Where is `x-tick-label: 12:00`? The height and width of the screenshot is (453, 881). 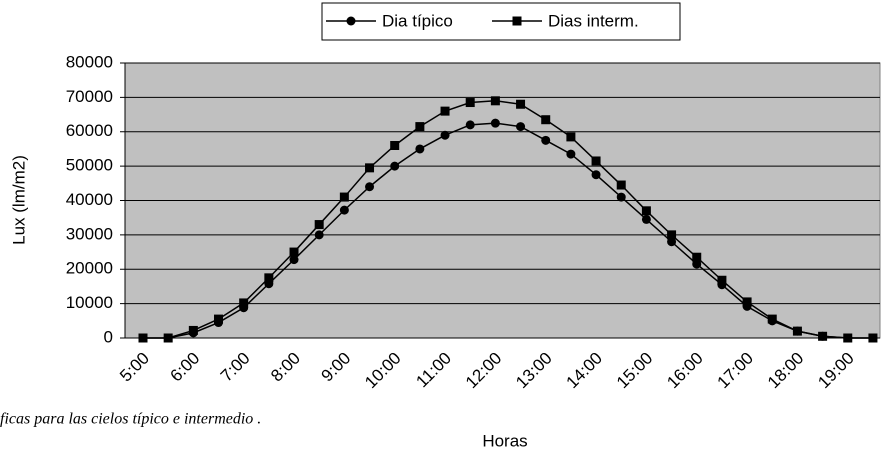
x-tick-label: 12:00 is located at coordinates (484, 371).